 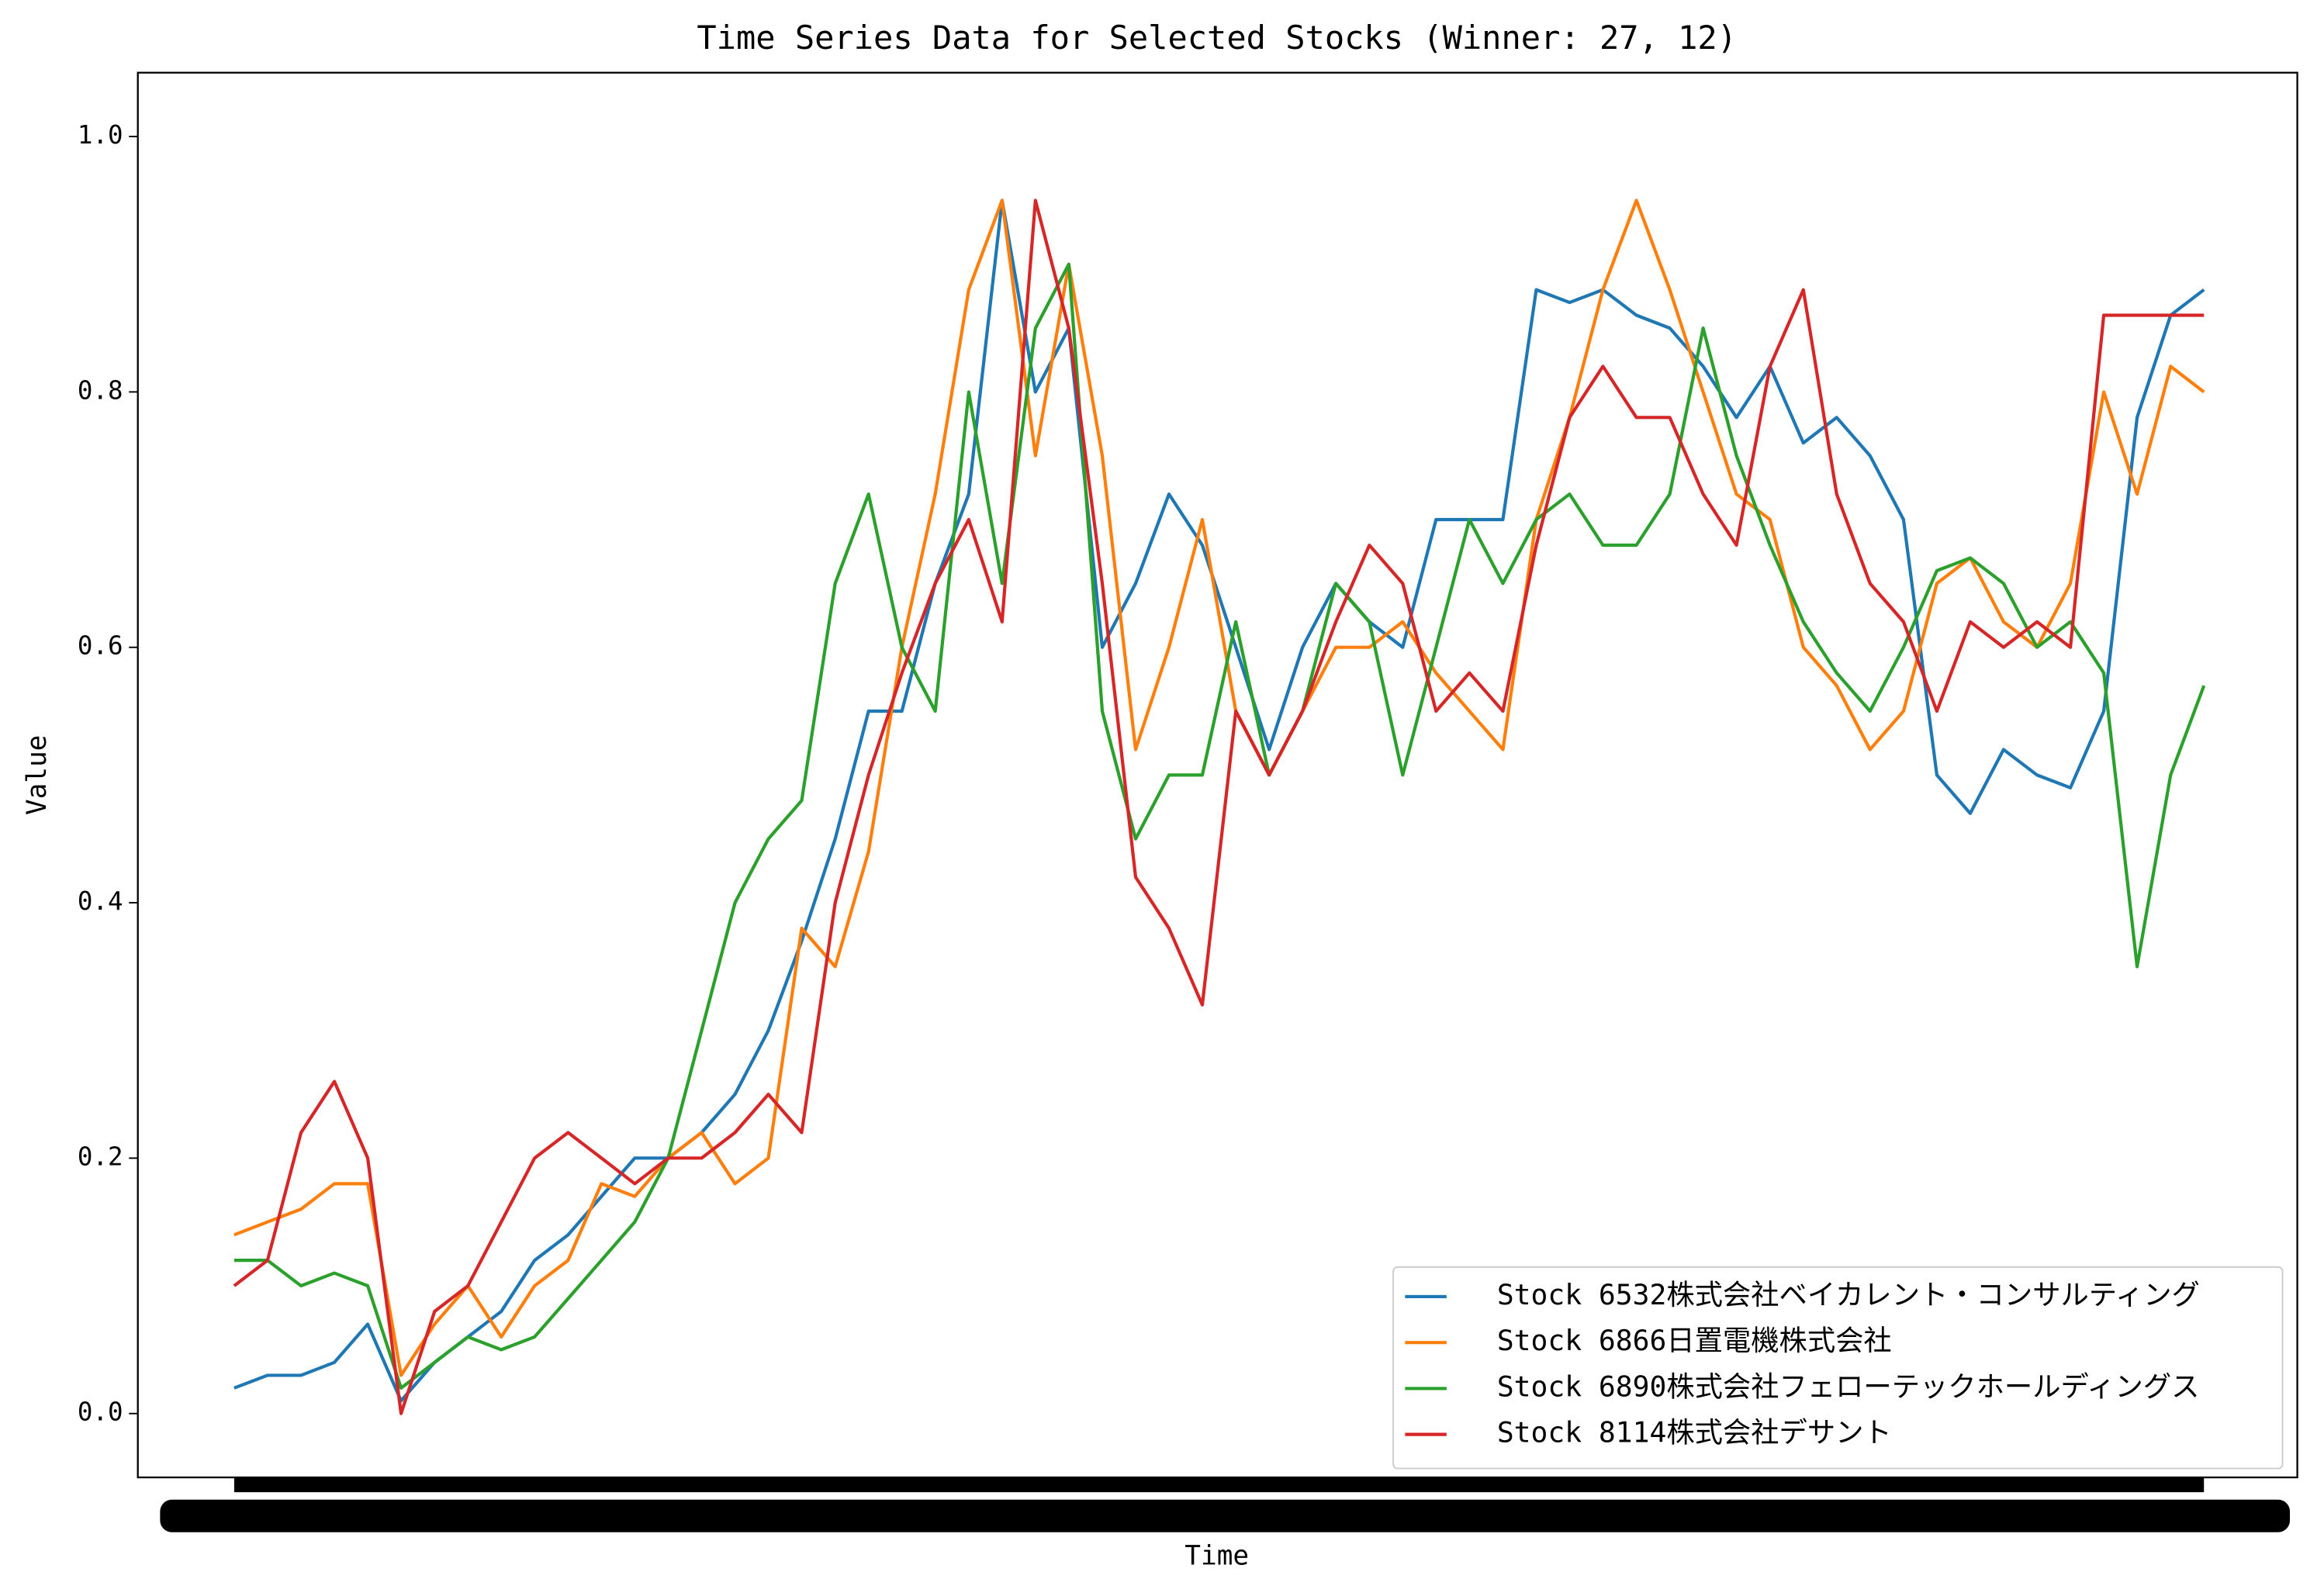 What do you see at coordinates (100, 1156) in the screenshot?
I see `y-tick-label: 0.2` at bounding box center [100, 1156].